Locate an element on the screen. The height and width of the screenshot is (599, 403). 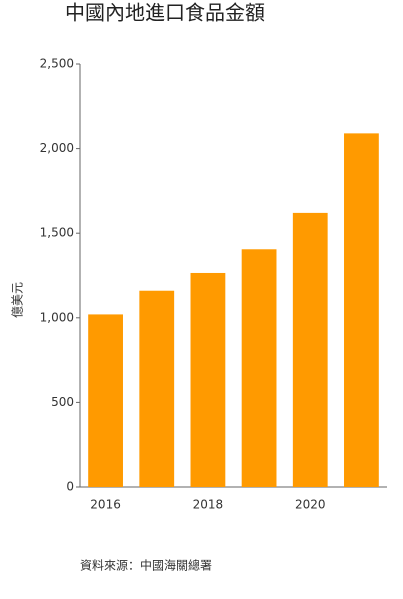
y-tick-label: 500 is located at coordinates (62, 402).